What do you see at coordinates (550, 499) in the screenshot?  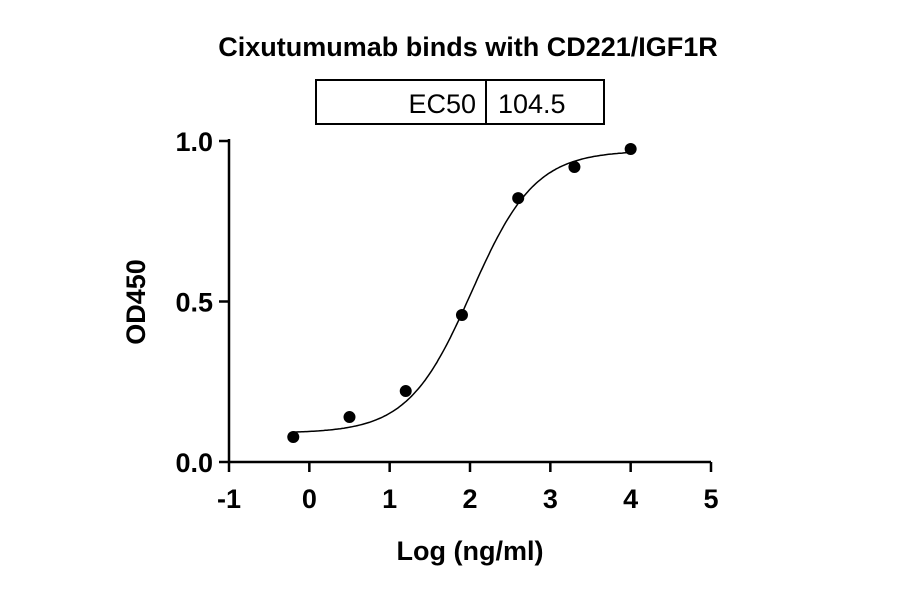 I see `x-tick-label: 3` at bounding box center [550, 499].